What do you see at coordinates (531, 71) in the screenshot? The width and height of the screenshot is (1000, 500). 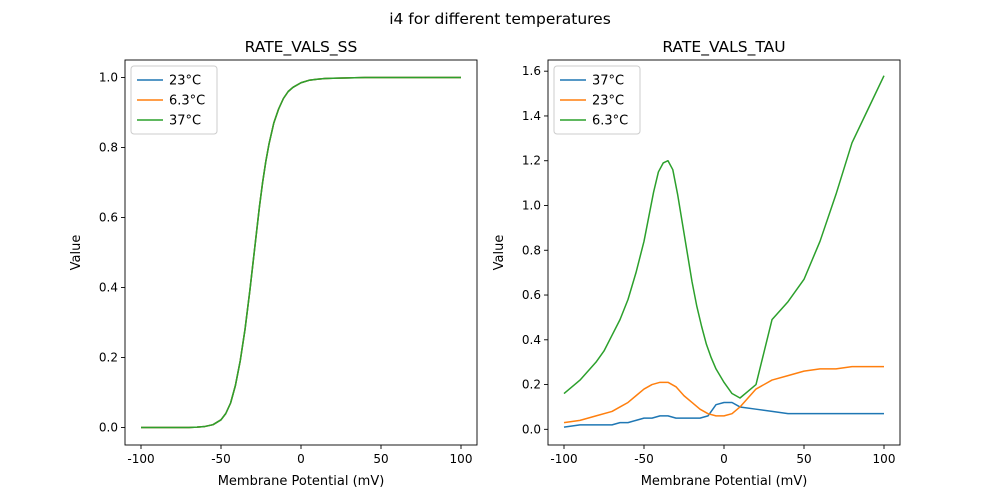 I see `y-tick-label: 1.6` at bounding box center [531, 71].